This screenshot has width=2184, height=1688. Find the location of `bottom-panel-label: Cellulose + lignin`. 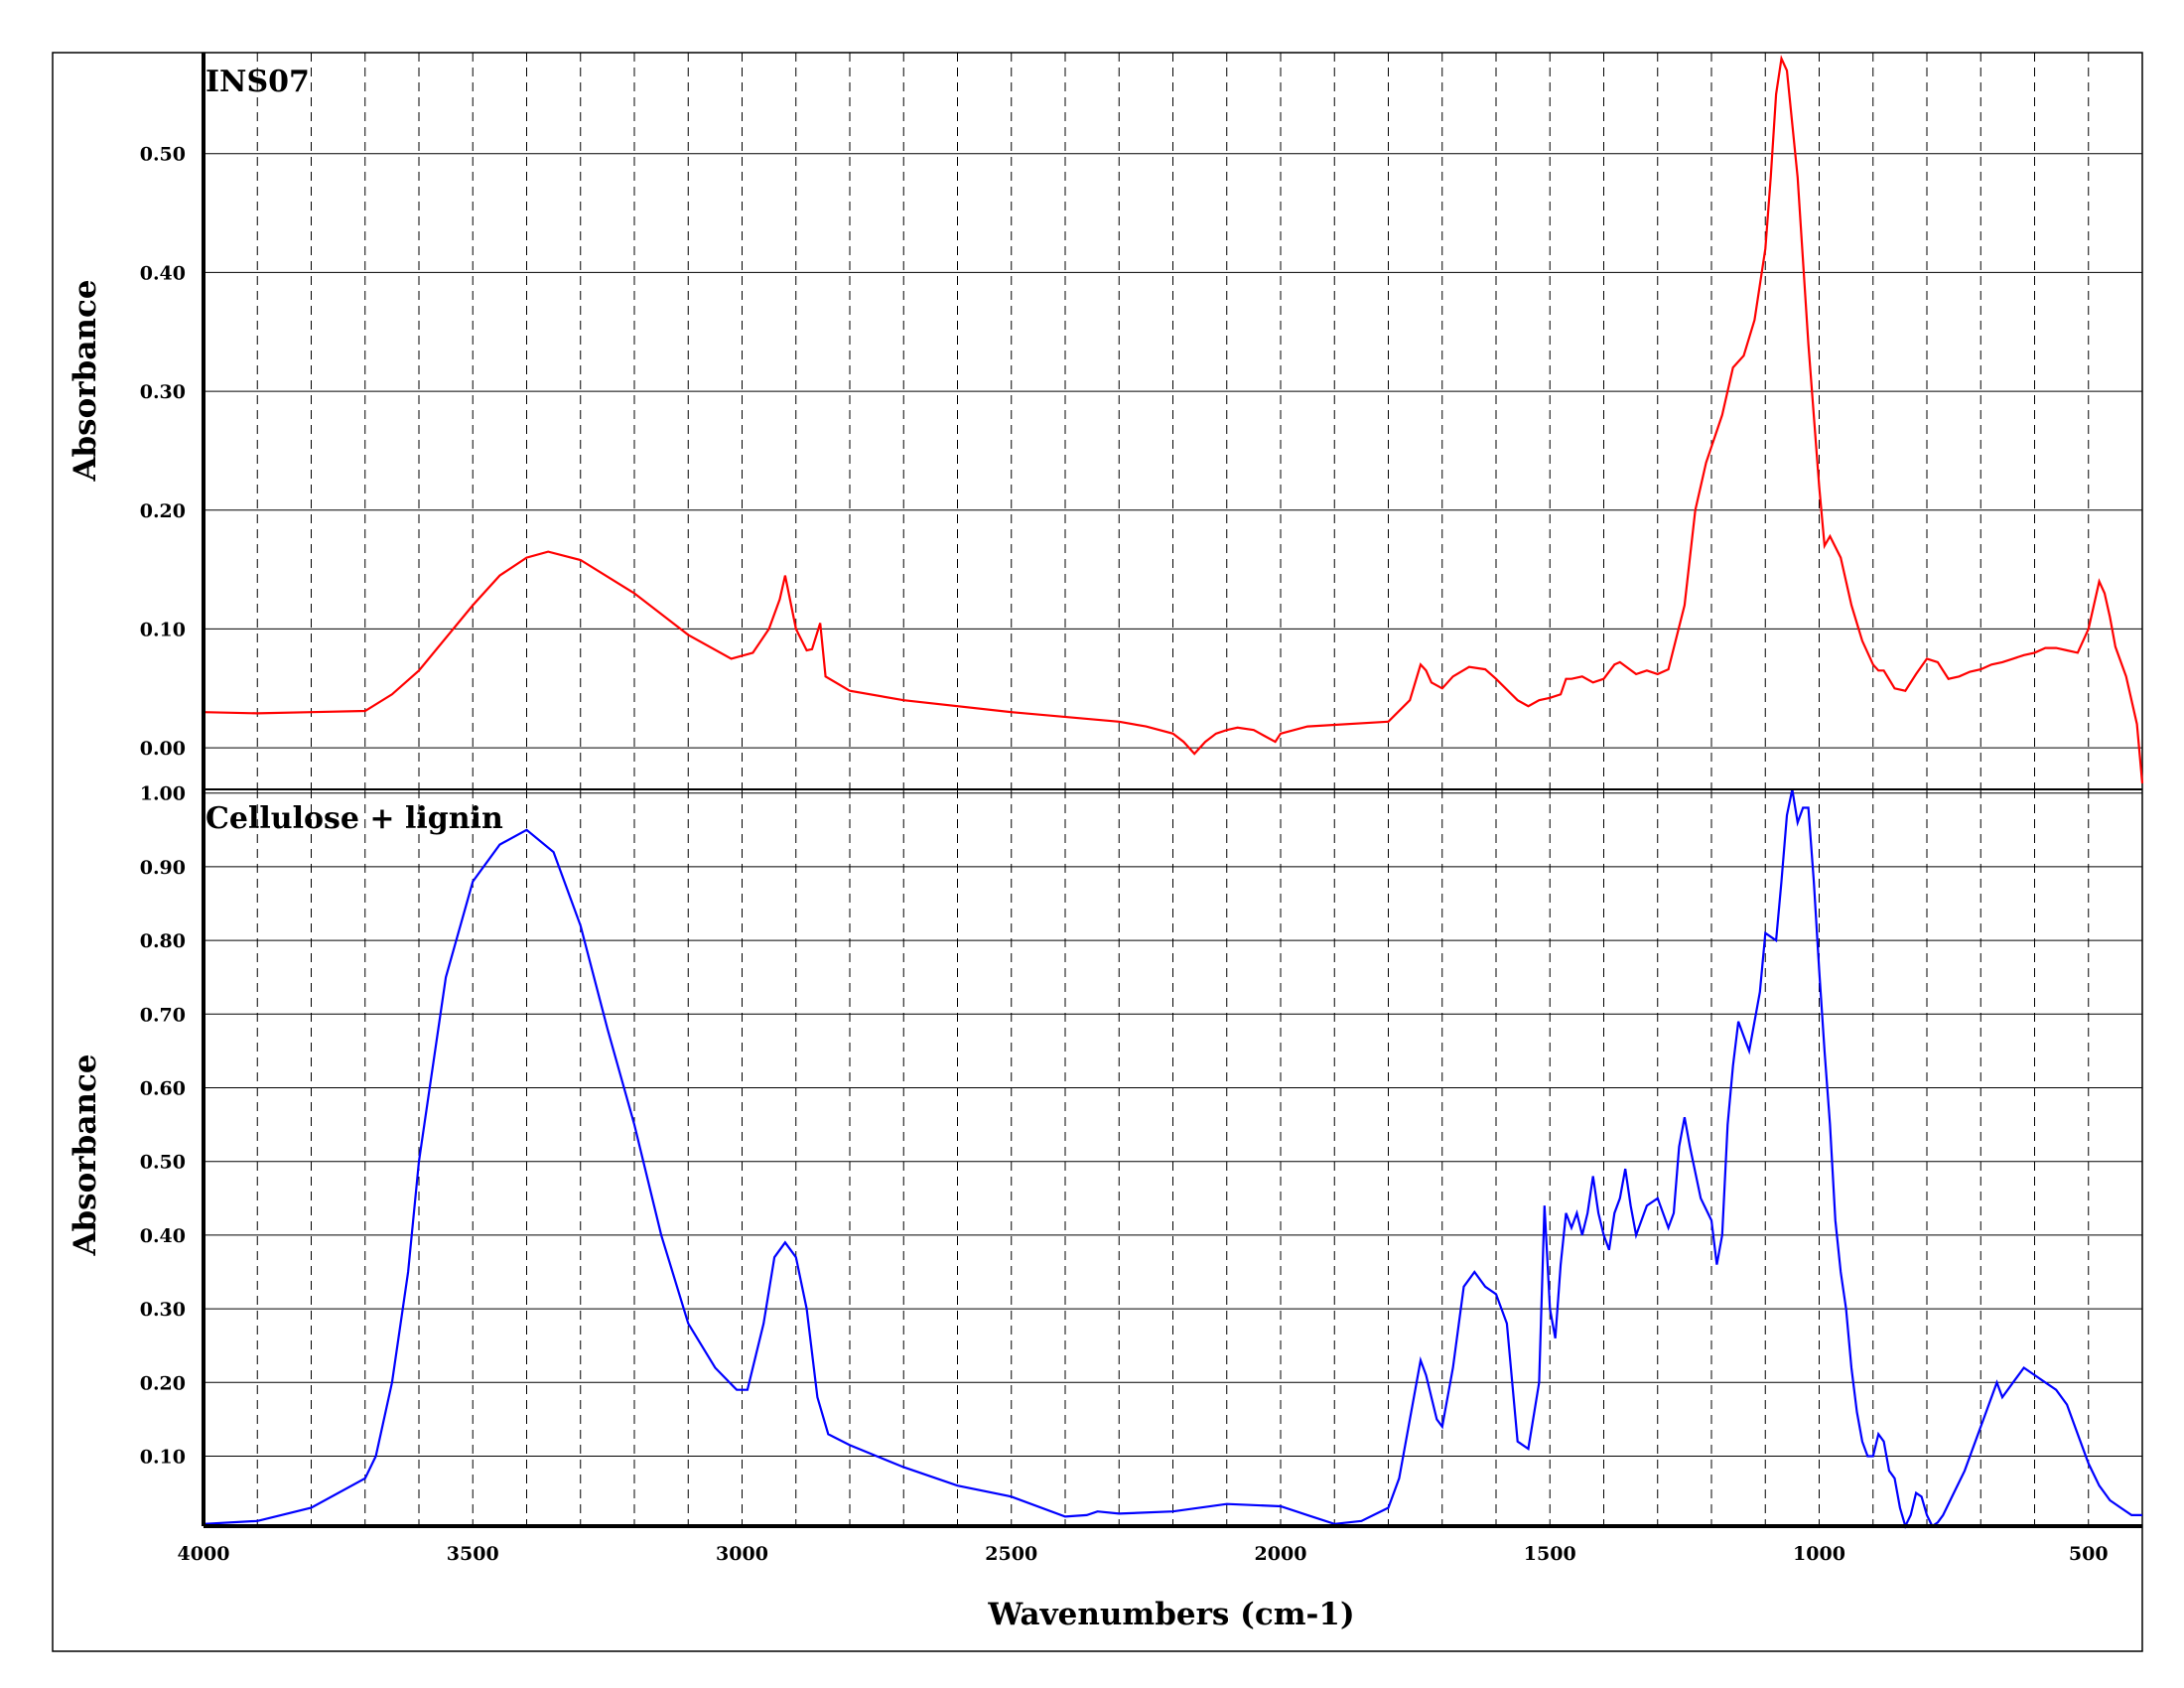

bottom-panel-label: Cellulose + lignin is located at coordinates (354, 818).